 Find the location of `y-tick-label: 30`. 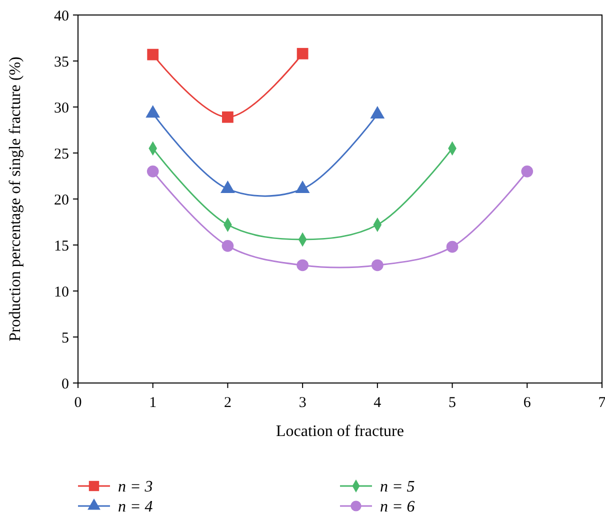

y-tick-label: 30 is located at coordinates (61, 108).